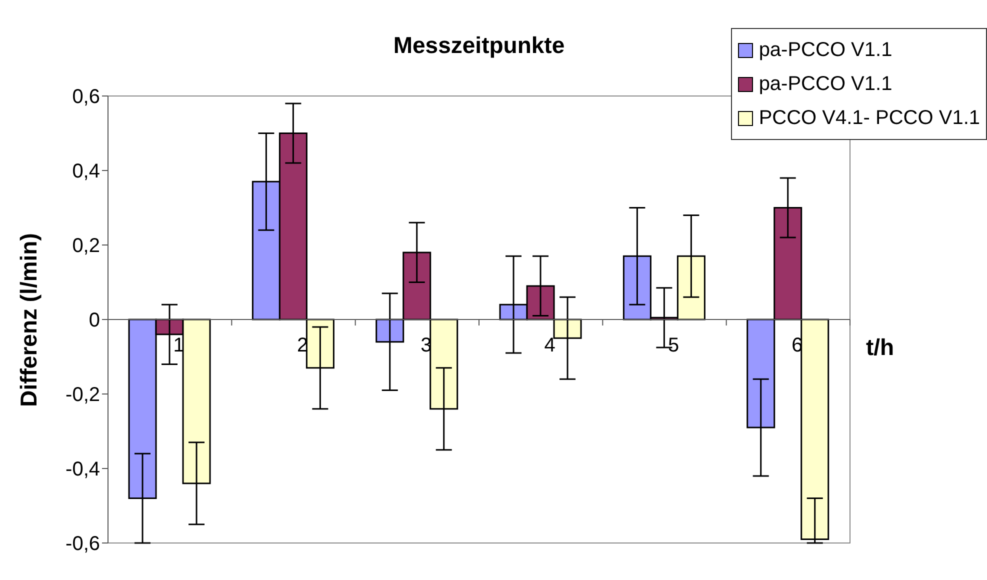 Image resolution: width=987 pixels, height=580 pixels. Describe the element at coordinates (86, 246) in the screenshot. I see `y-tick-label: 0,2` at that location.